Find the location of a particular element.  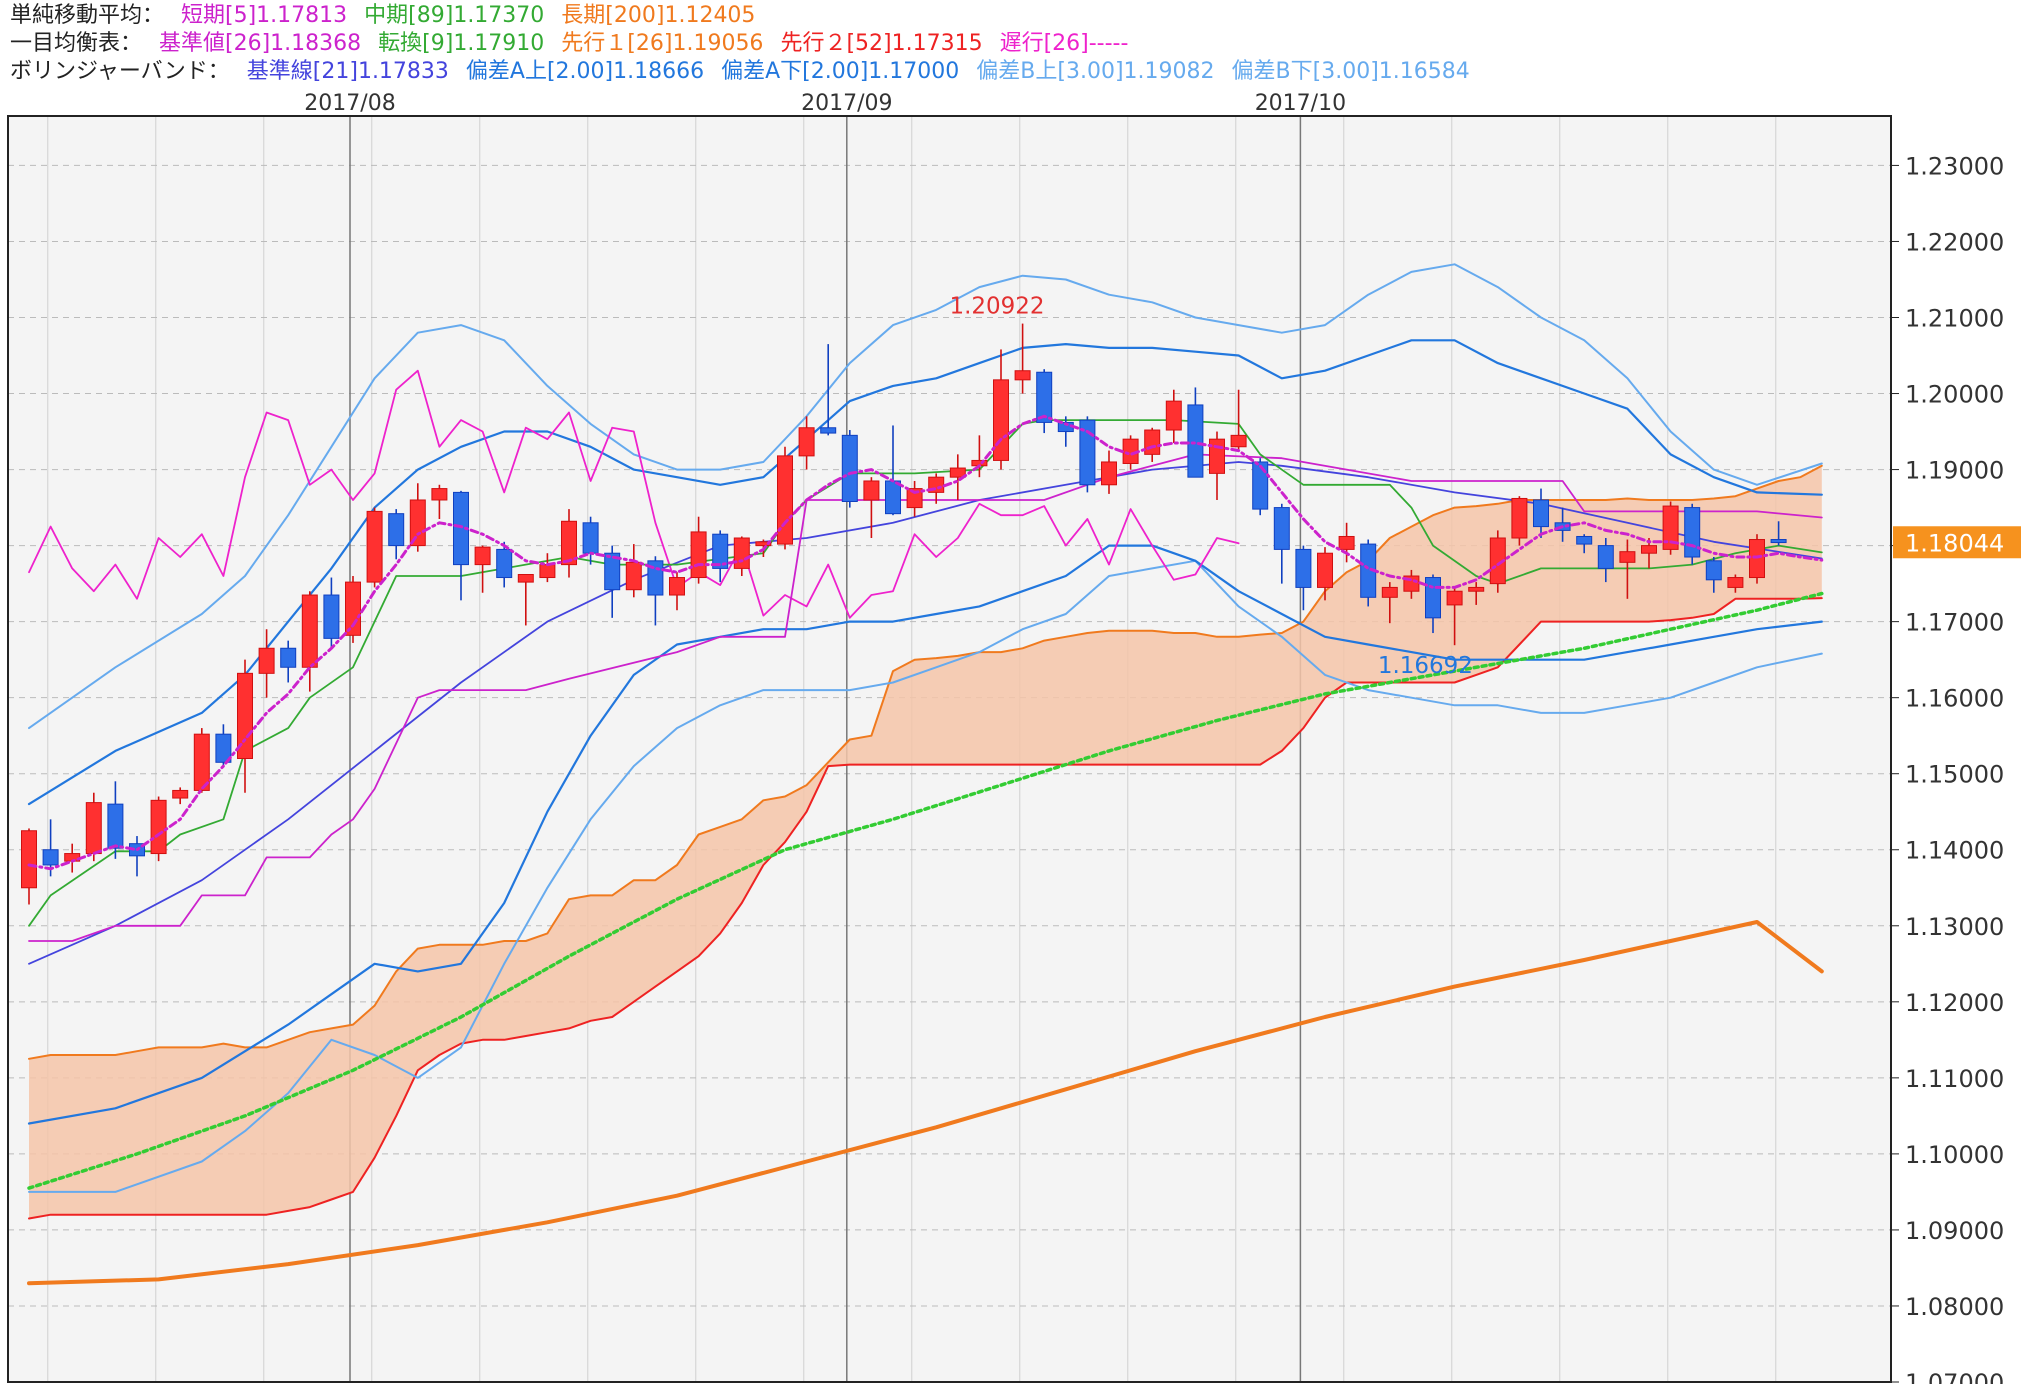

current-price-box is located at coordinates (1957, 542).